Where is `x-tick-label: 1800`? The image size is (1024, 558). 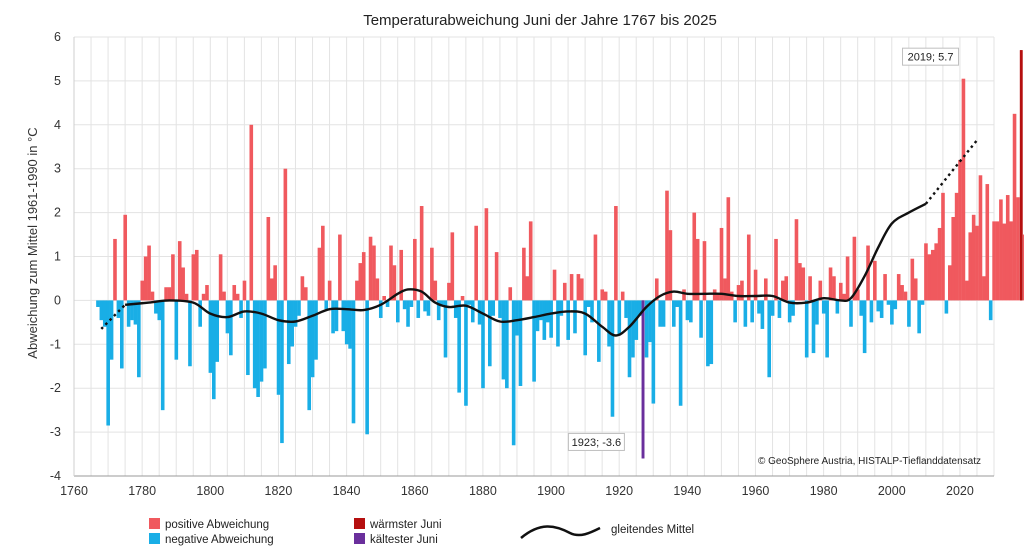 x-tick-label: 1800 is located at coordinates (210, 491).